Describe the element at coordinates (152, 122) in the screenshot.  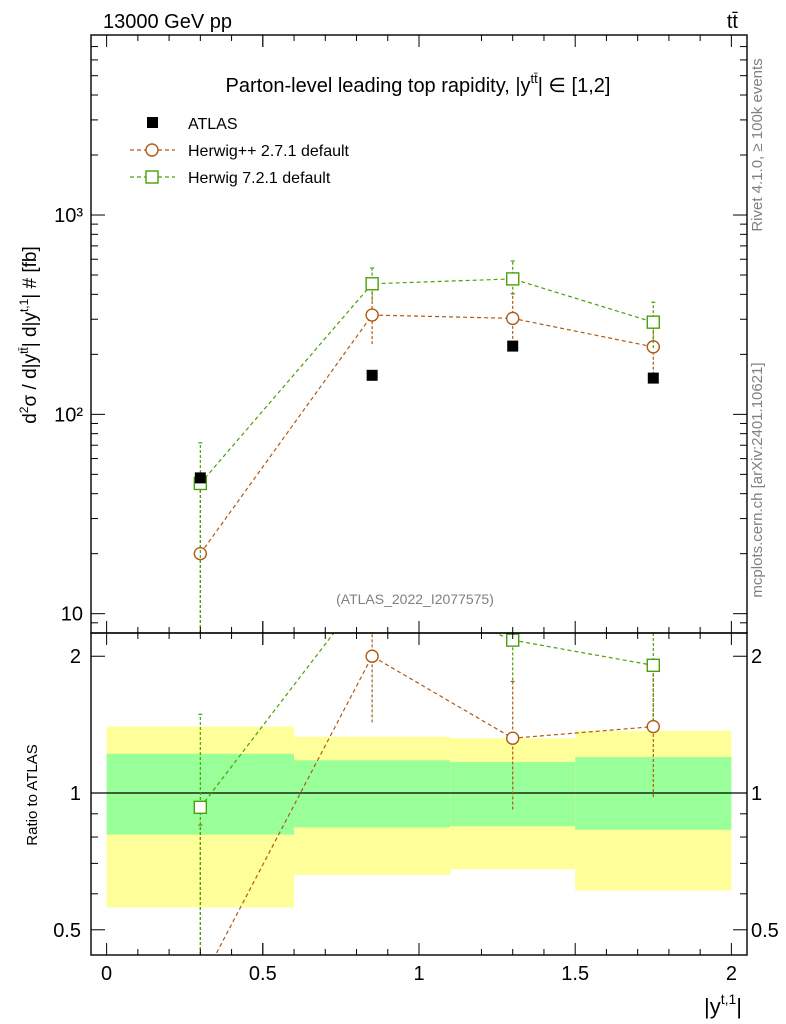
I see `legend-marker-atlas` at that location.